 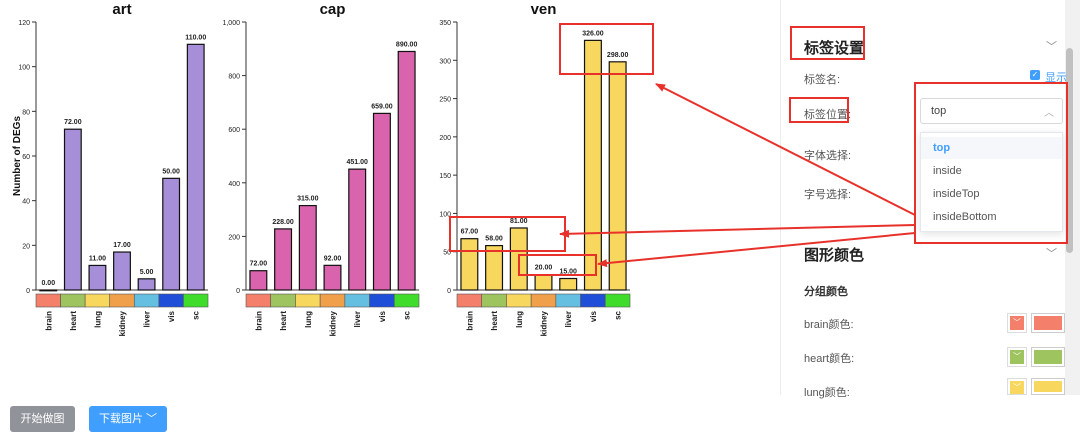 I want to click on heart-color-picker: ﹀, so click(x=1017, y=357).